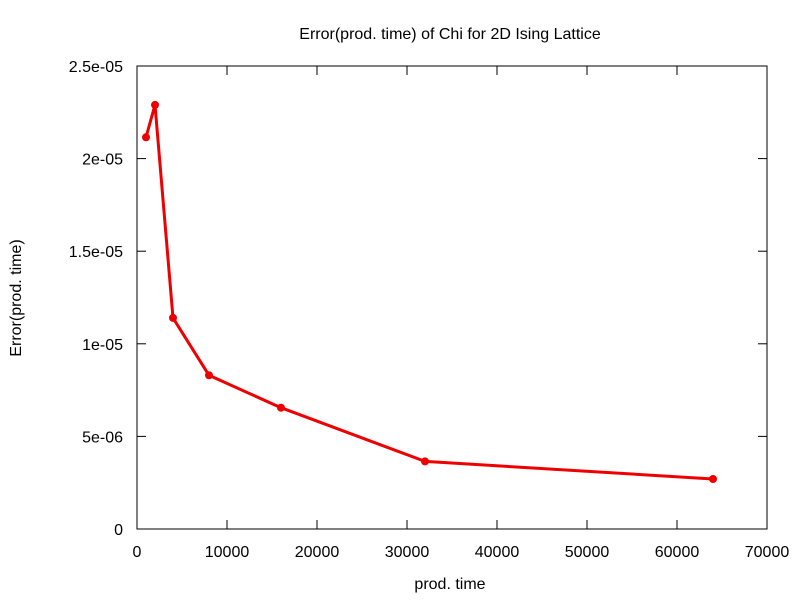 Image resolution: width=800 pixels, height=600 pixels. I want to click on x-tick-label: 70000, so click(767, 552).